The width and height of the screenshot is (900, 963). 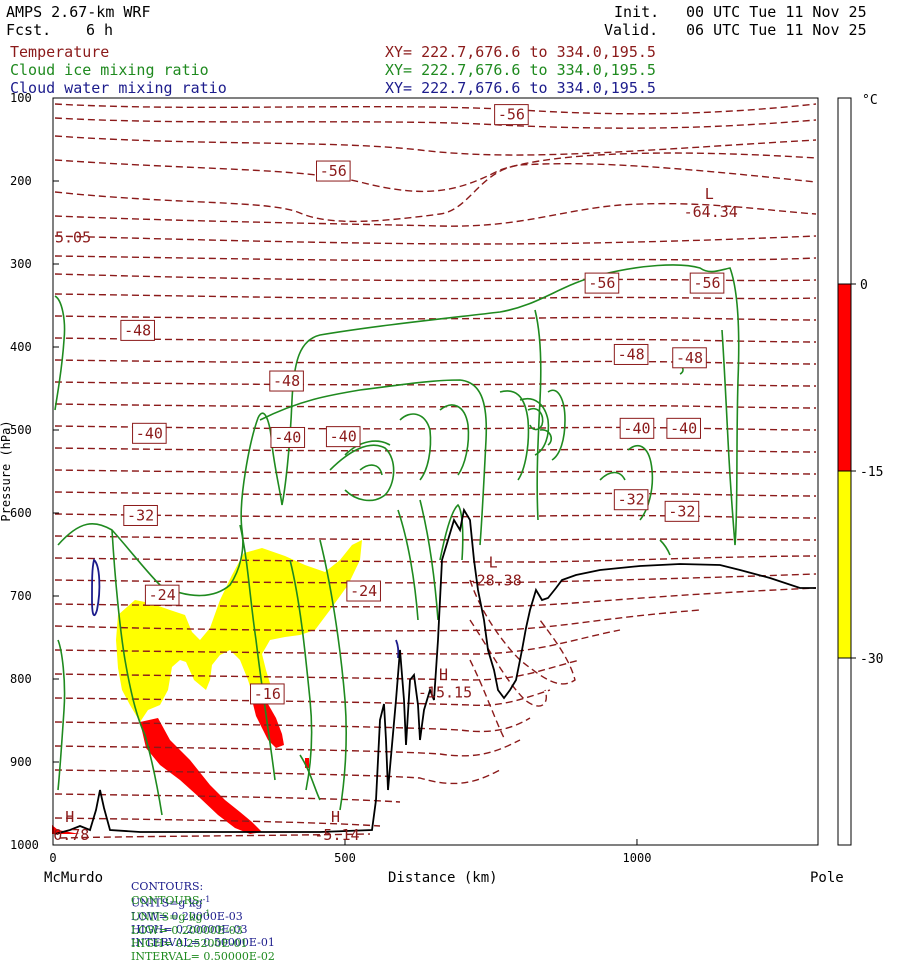 What do you see at coordinates (24, 845) in the screenshot?
I see `y-tick-label: 1000` at bounding box center [24, 845].